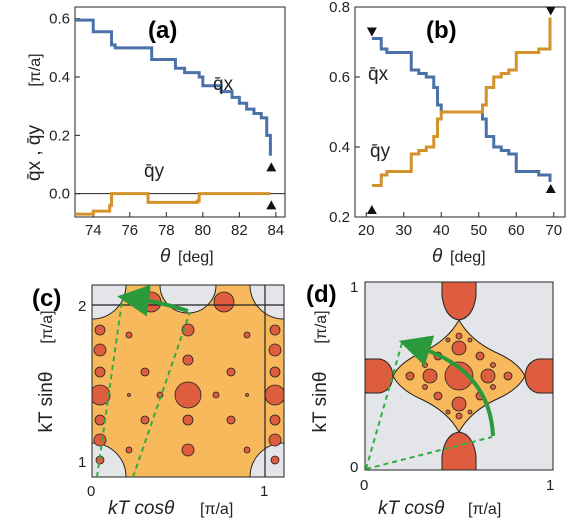 This screenshot has height=523, width=572. Describe the element at coordinates (550, 485) in the screenshot. I see `xtick-d-1: 1` at that location.